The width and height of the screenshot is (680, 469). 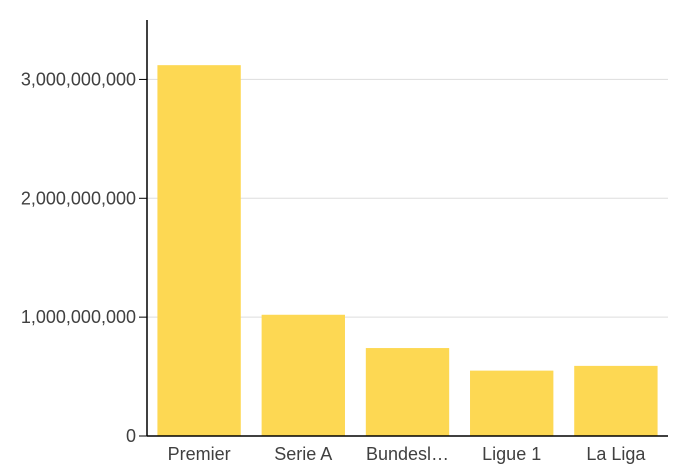 I want to click on y-tick-label: 2,000,000,000, so click(x=78, y=198).